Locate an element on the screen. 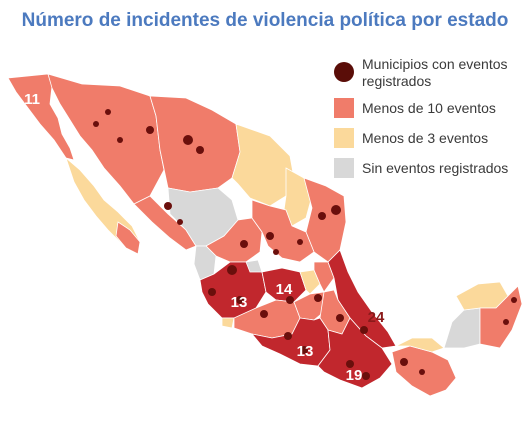  state-guanajuato is located at coordinates (284, 285).